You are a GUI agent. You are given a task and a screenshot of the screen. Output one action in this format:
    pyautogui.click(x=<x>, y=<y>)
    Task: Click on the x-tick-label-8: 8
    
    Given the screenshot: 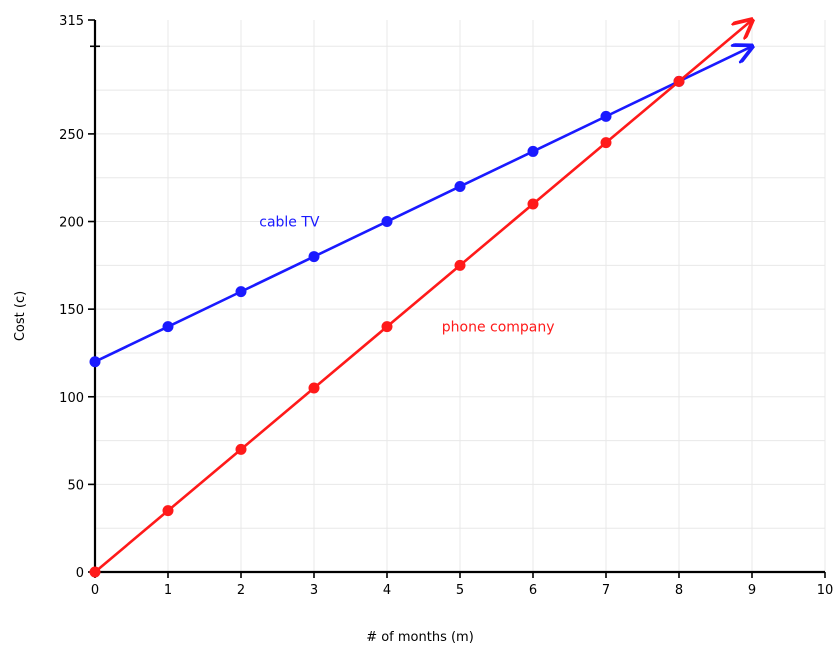 What is the action you would take?
    pyautogui.click(x=679, y=590)
    